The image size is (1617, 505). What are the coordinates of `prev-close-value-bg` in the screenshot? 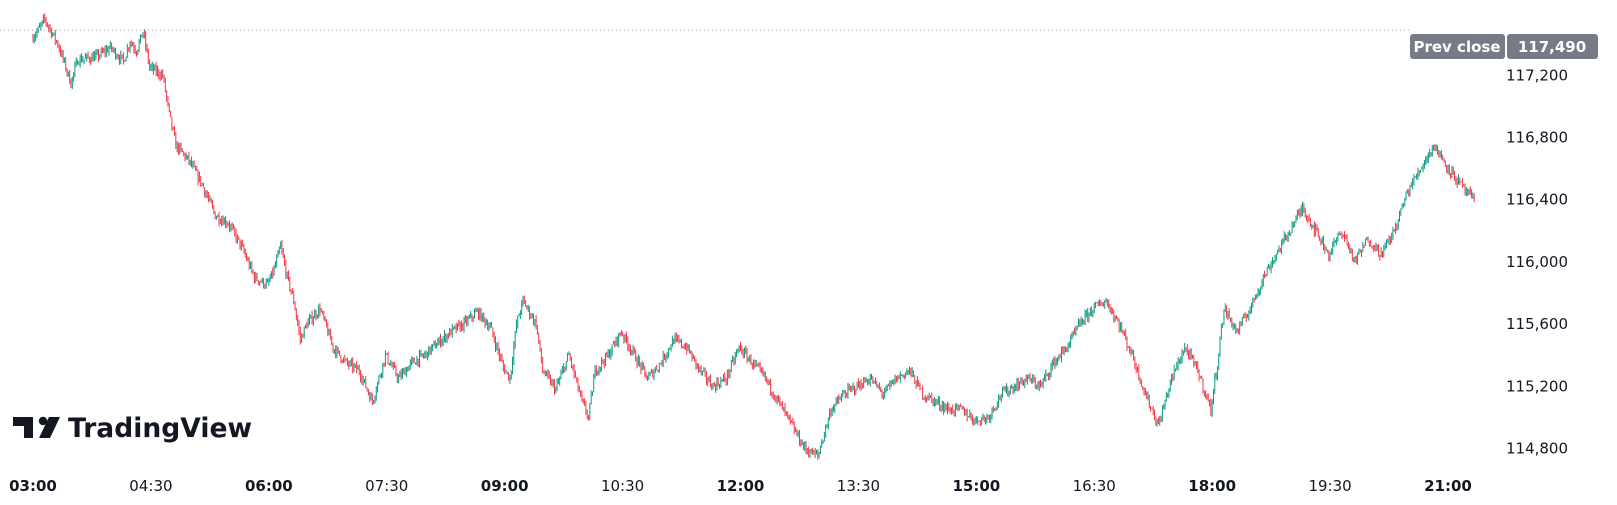 It's located at (1552, 46).